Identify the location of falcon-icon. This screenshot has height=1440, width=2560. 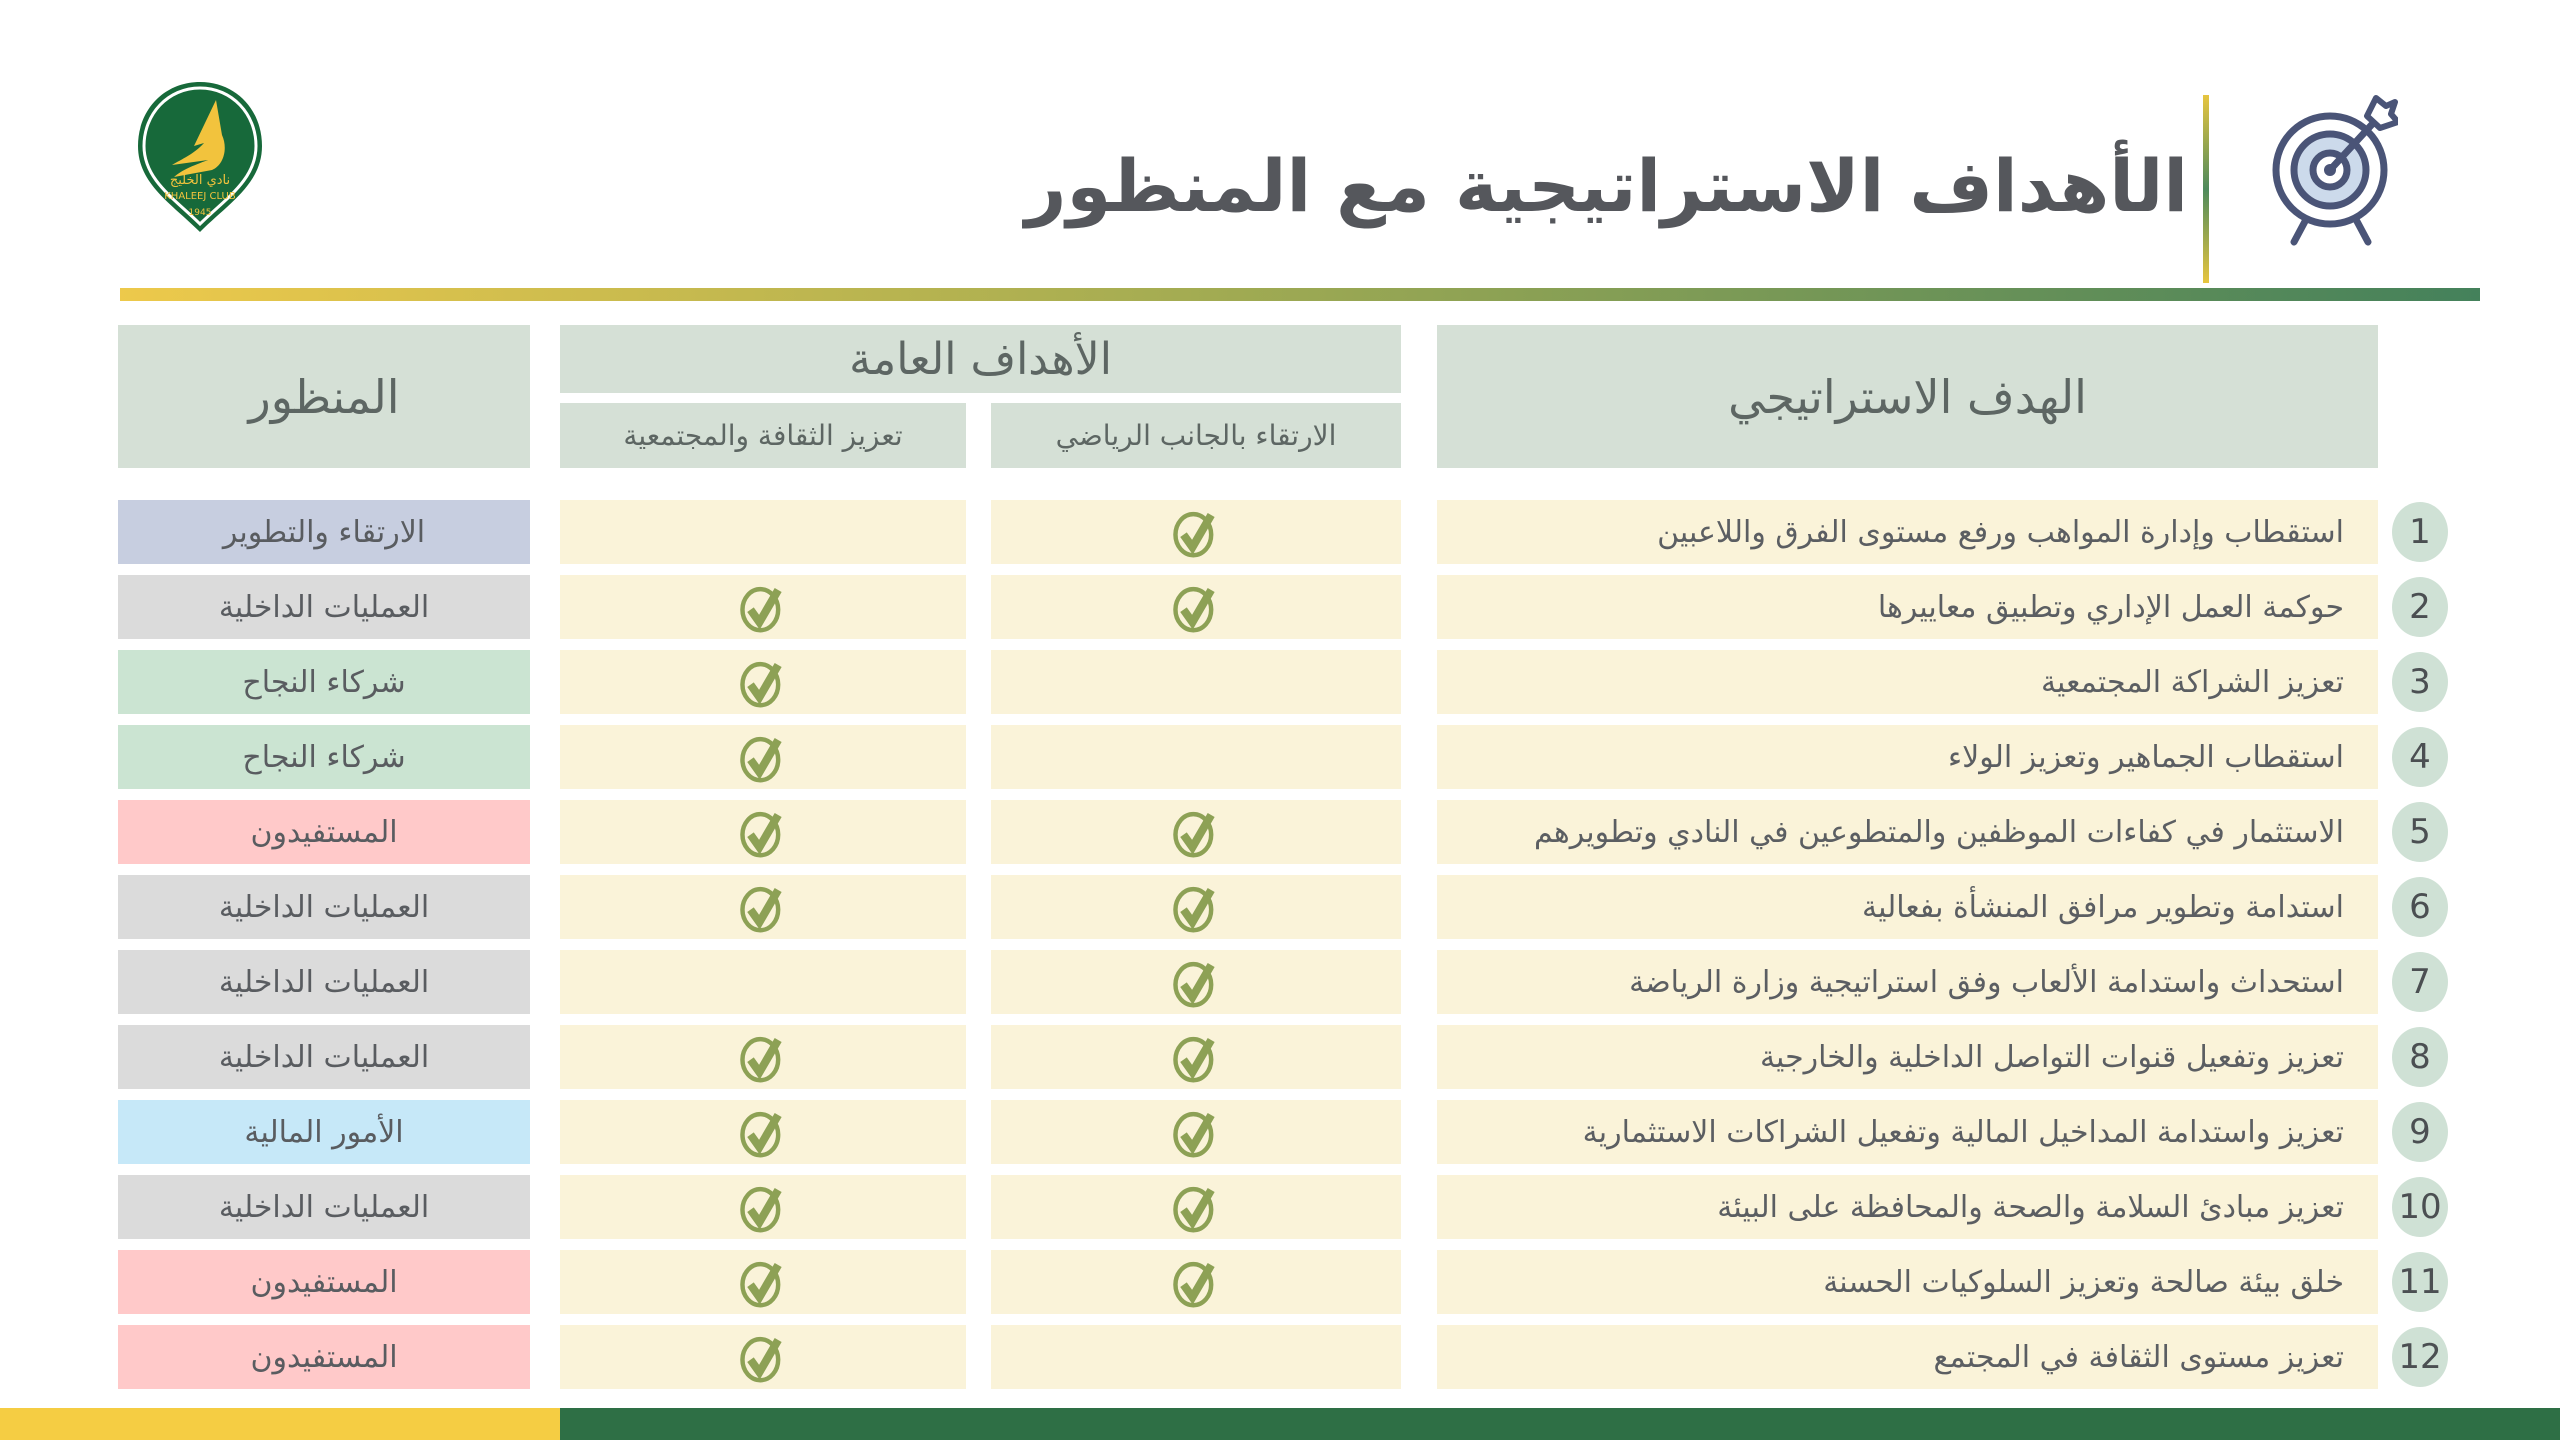
(198, 138).